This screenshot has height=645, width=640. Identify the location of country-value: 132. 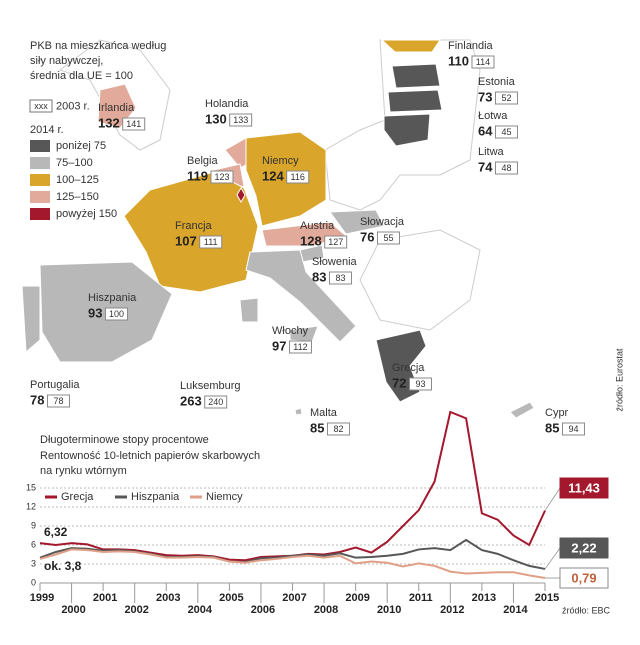
(109, 122).